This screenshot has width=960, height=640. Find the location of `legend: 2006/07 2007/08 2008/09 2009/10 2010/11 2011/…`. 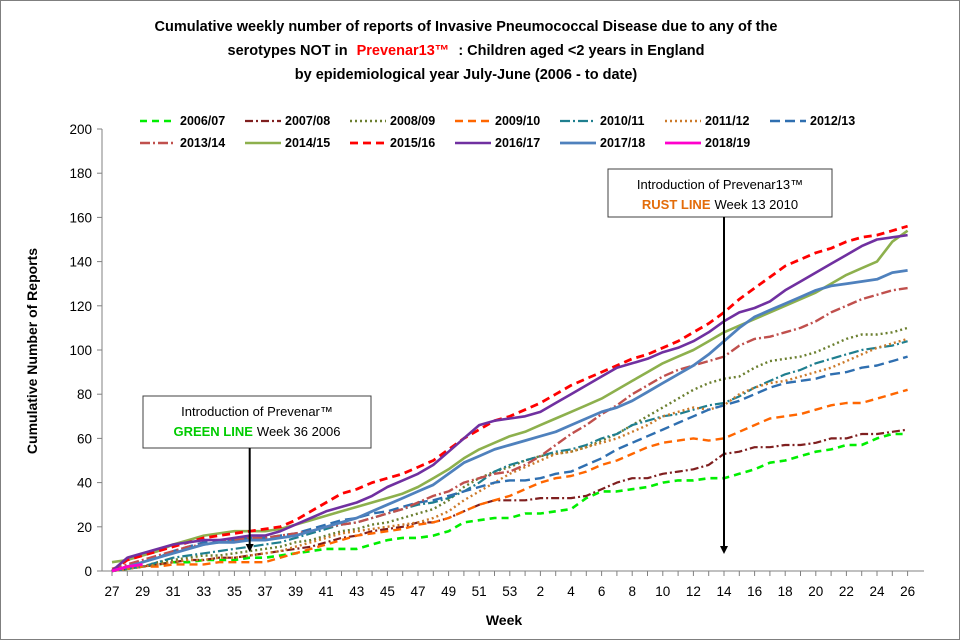

legend: 2006/07 2007/08 2008/09 2009/10 2010/11 2011/… is located at coordinates (497, 132).